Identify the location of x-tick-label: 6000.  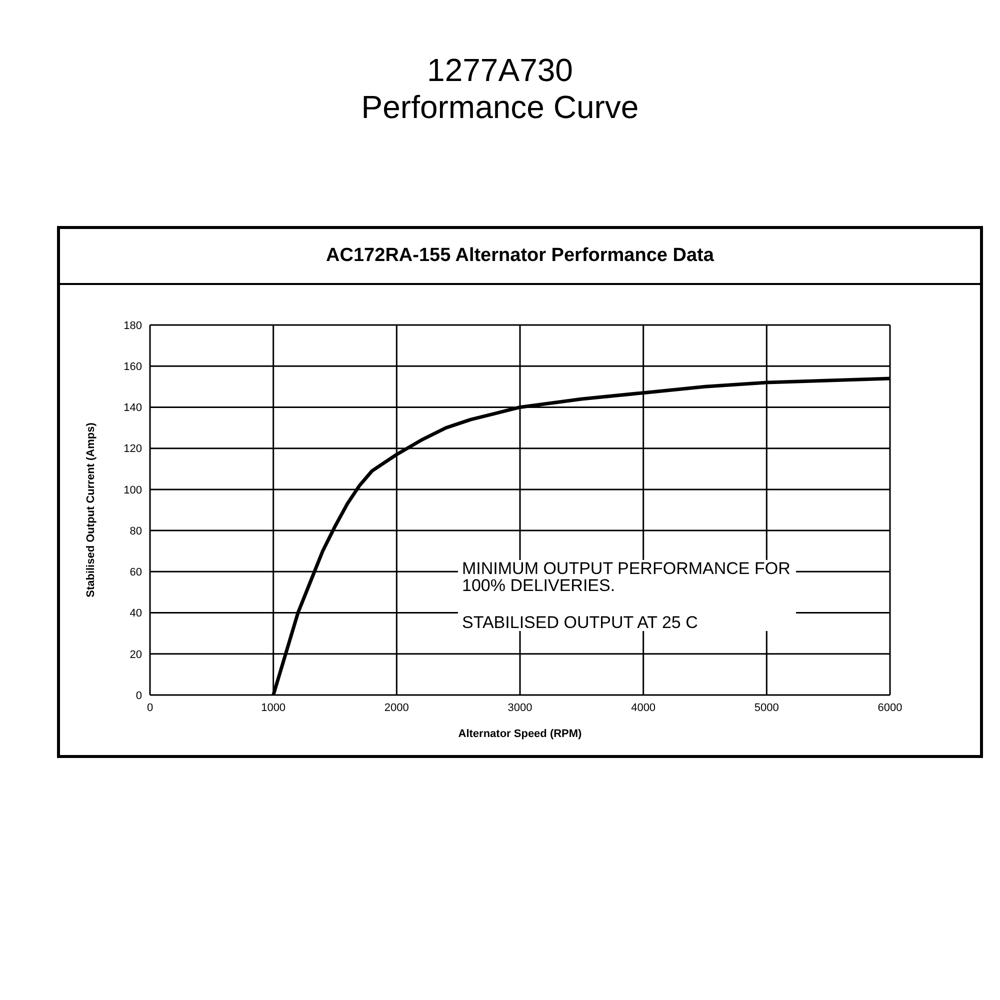
(890, 708).